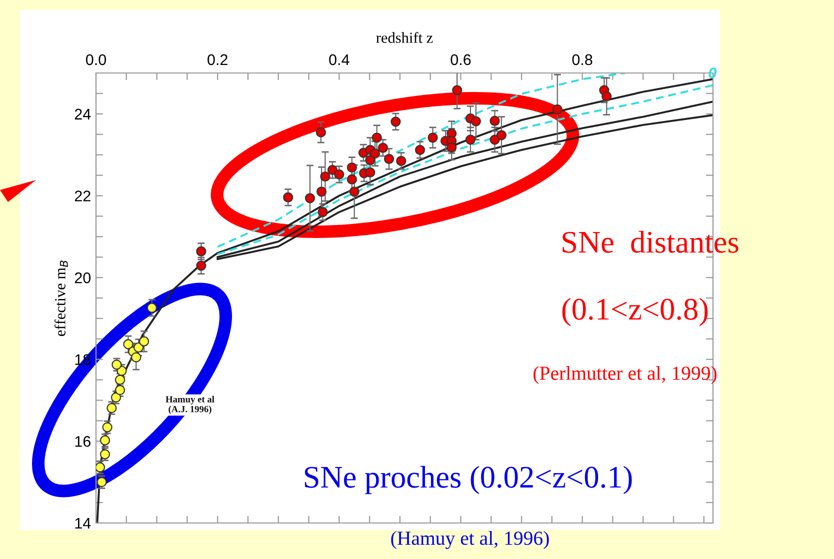  What do you see at coordinates (404, 37) in the screenshot?
I see `x-axis-title: redshift z` at bounding box center [404, 37].